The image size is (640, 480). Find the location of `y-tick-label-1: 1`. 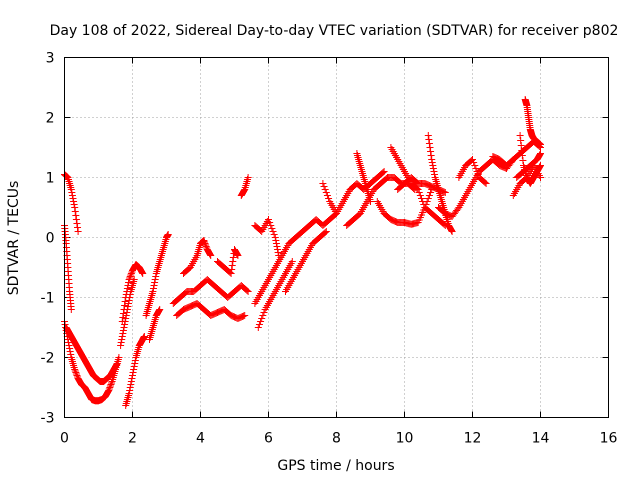

y-tick-label-1: 1 is located at coordinates (50, 179).